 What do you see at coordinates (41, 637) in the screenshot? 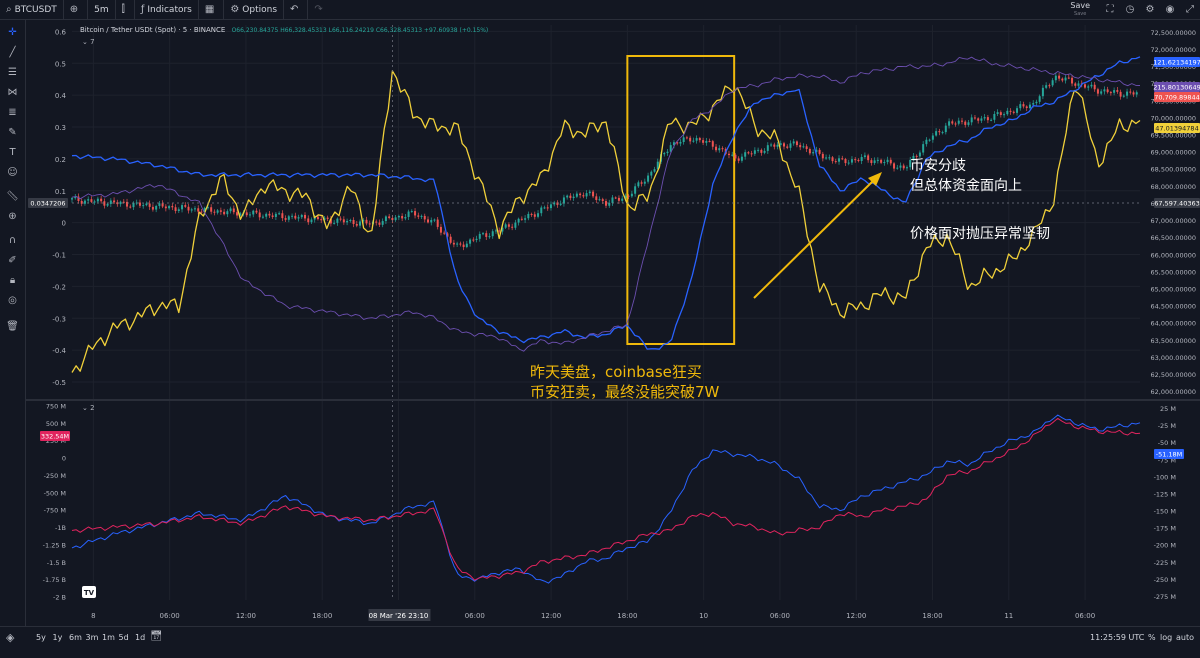
I see `range-button-5y: 5y` at bounding box center [41, 637].